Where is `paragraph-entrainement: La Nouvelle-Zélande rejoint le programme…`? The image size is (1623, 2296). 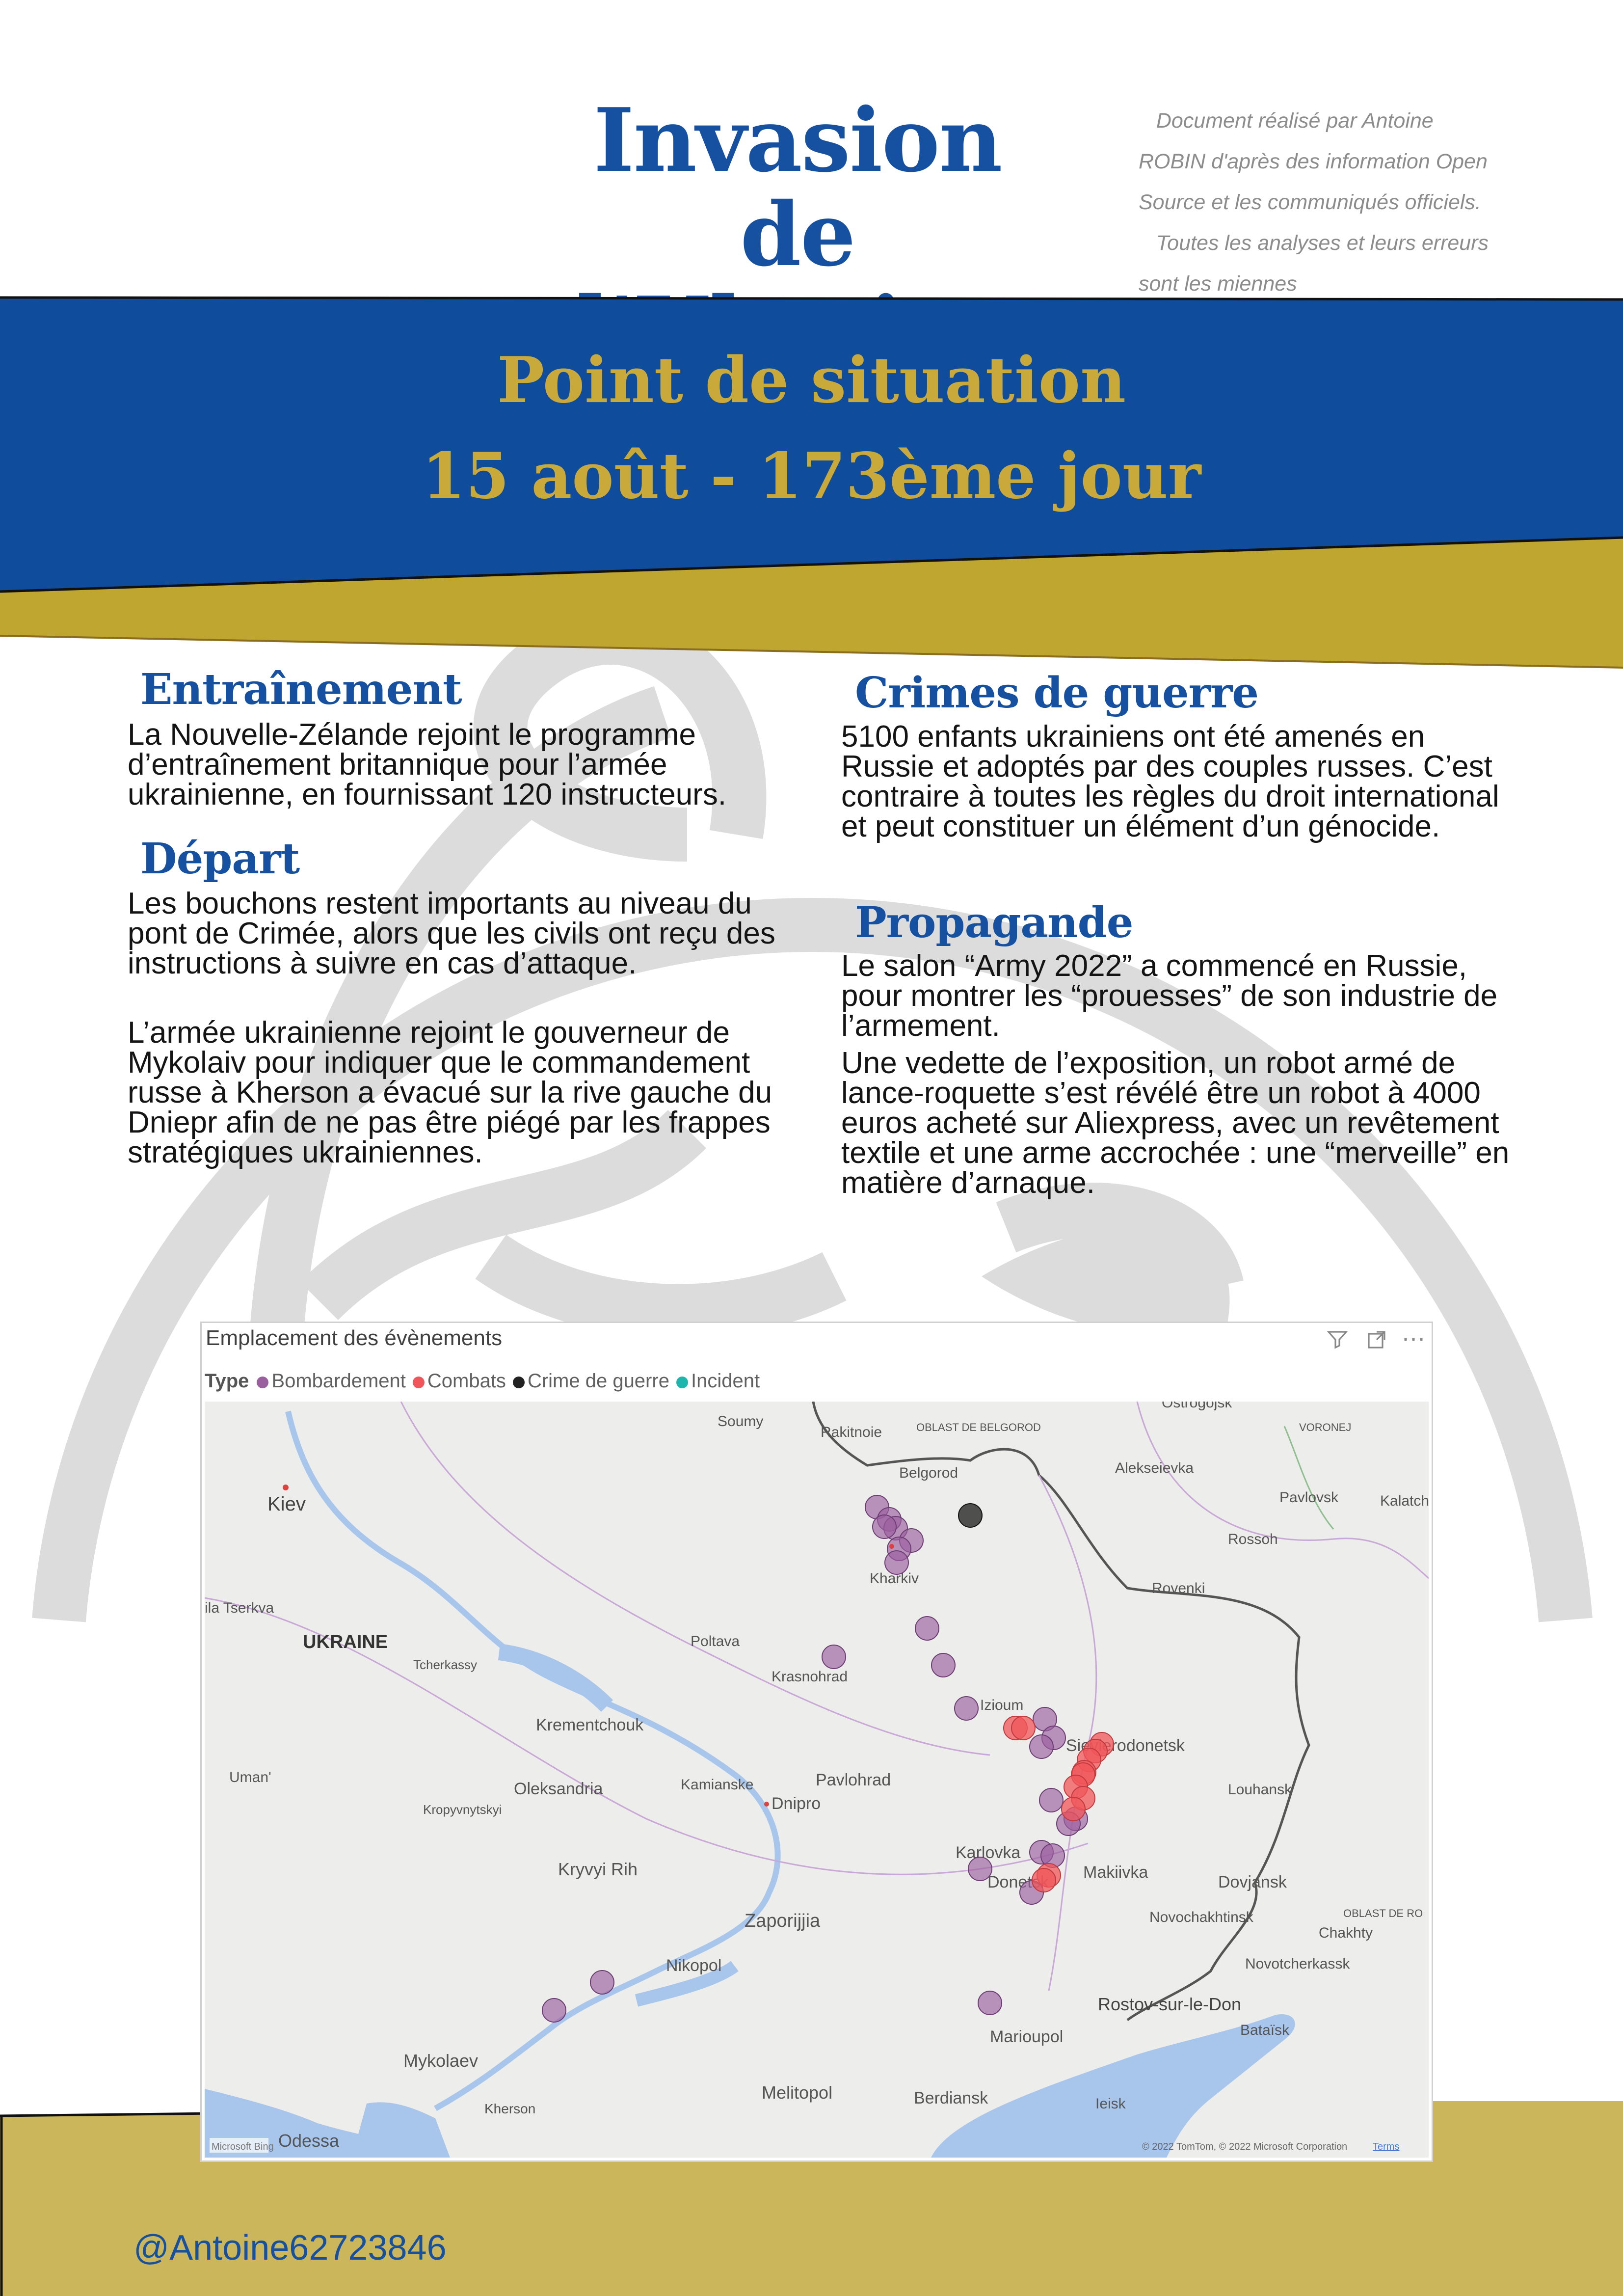 paragraph-entrainement: La Nouvelle-Zélande rejoint le programme… is located at coordinates (427, 764).